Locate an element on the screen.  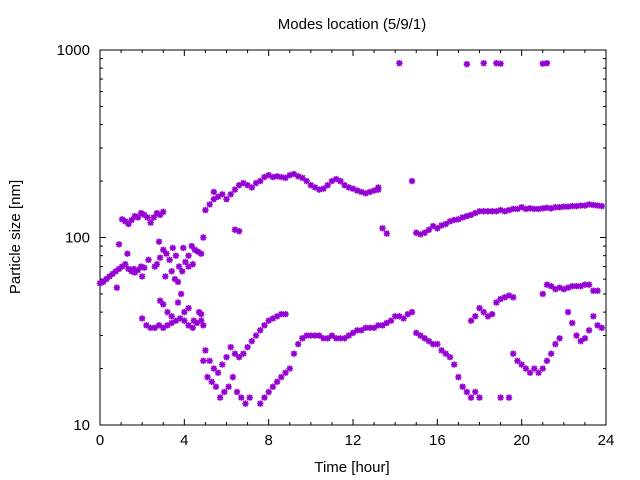
y-tick-label: 1000 is located at coordinates (73, 50).